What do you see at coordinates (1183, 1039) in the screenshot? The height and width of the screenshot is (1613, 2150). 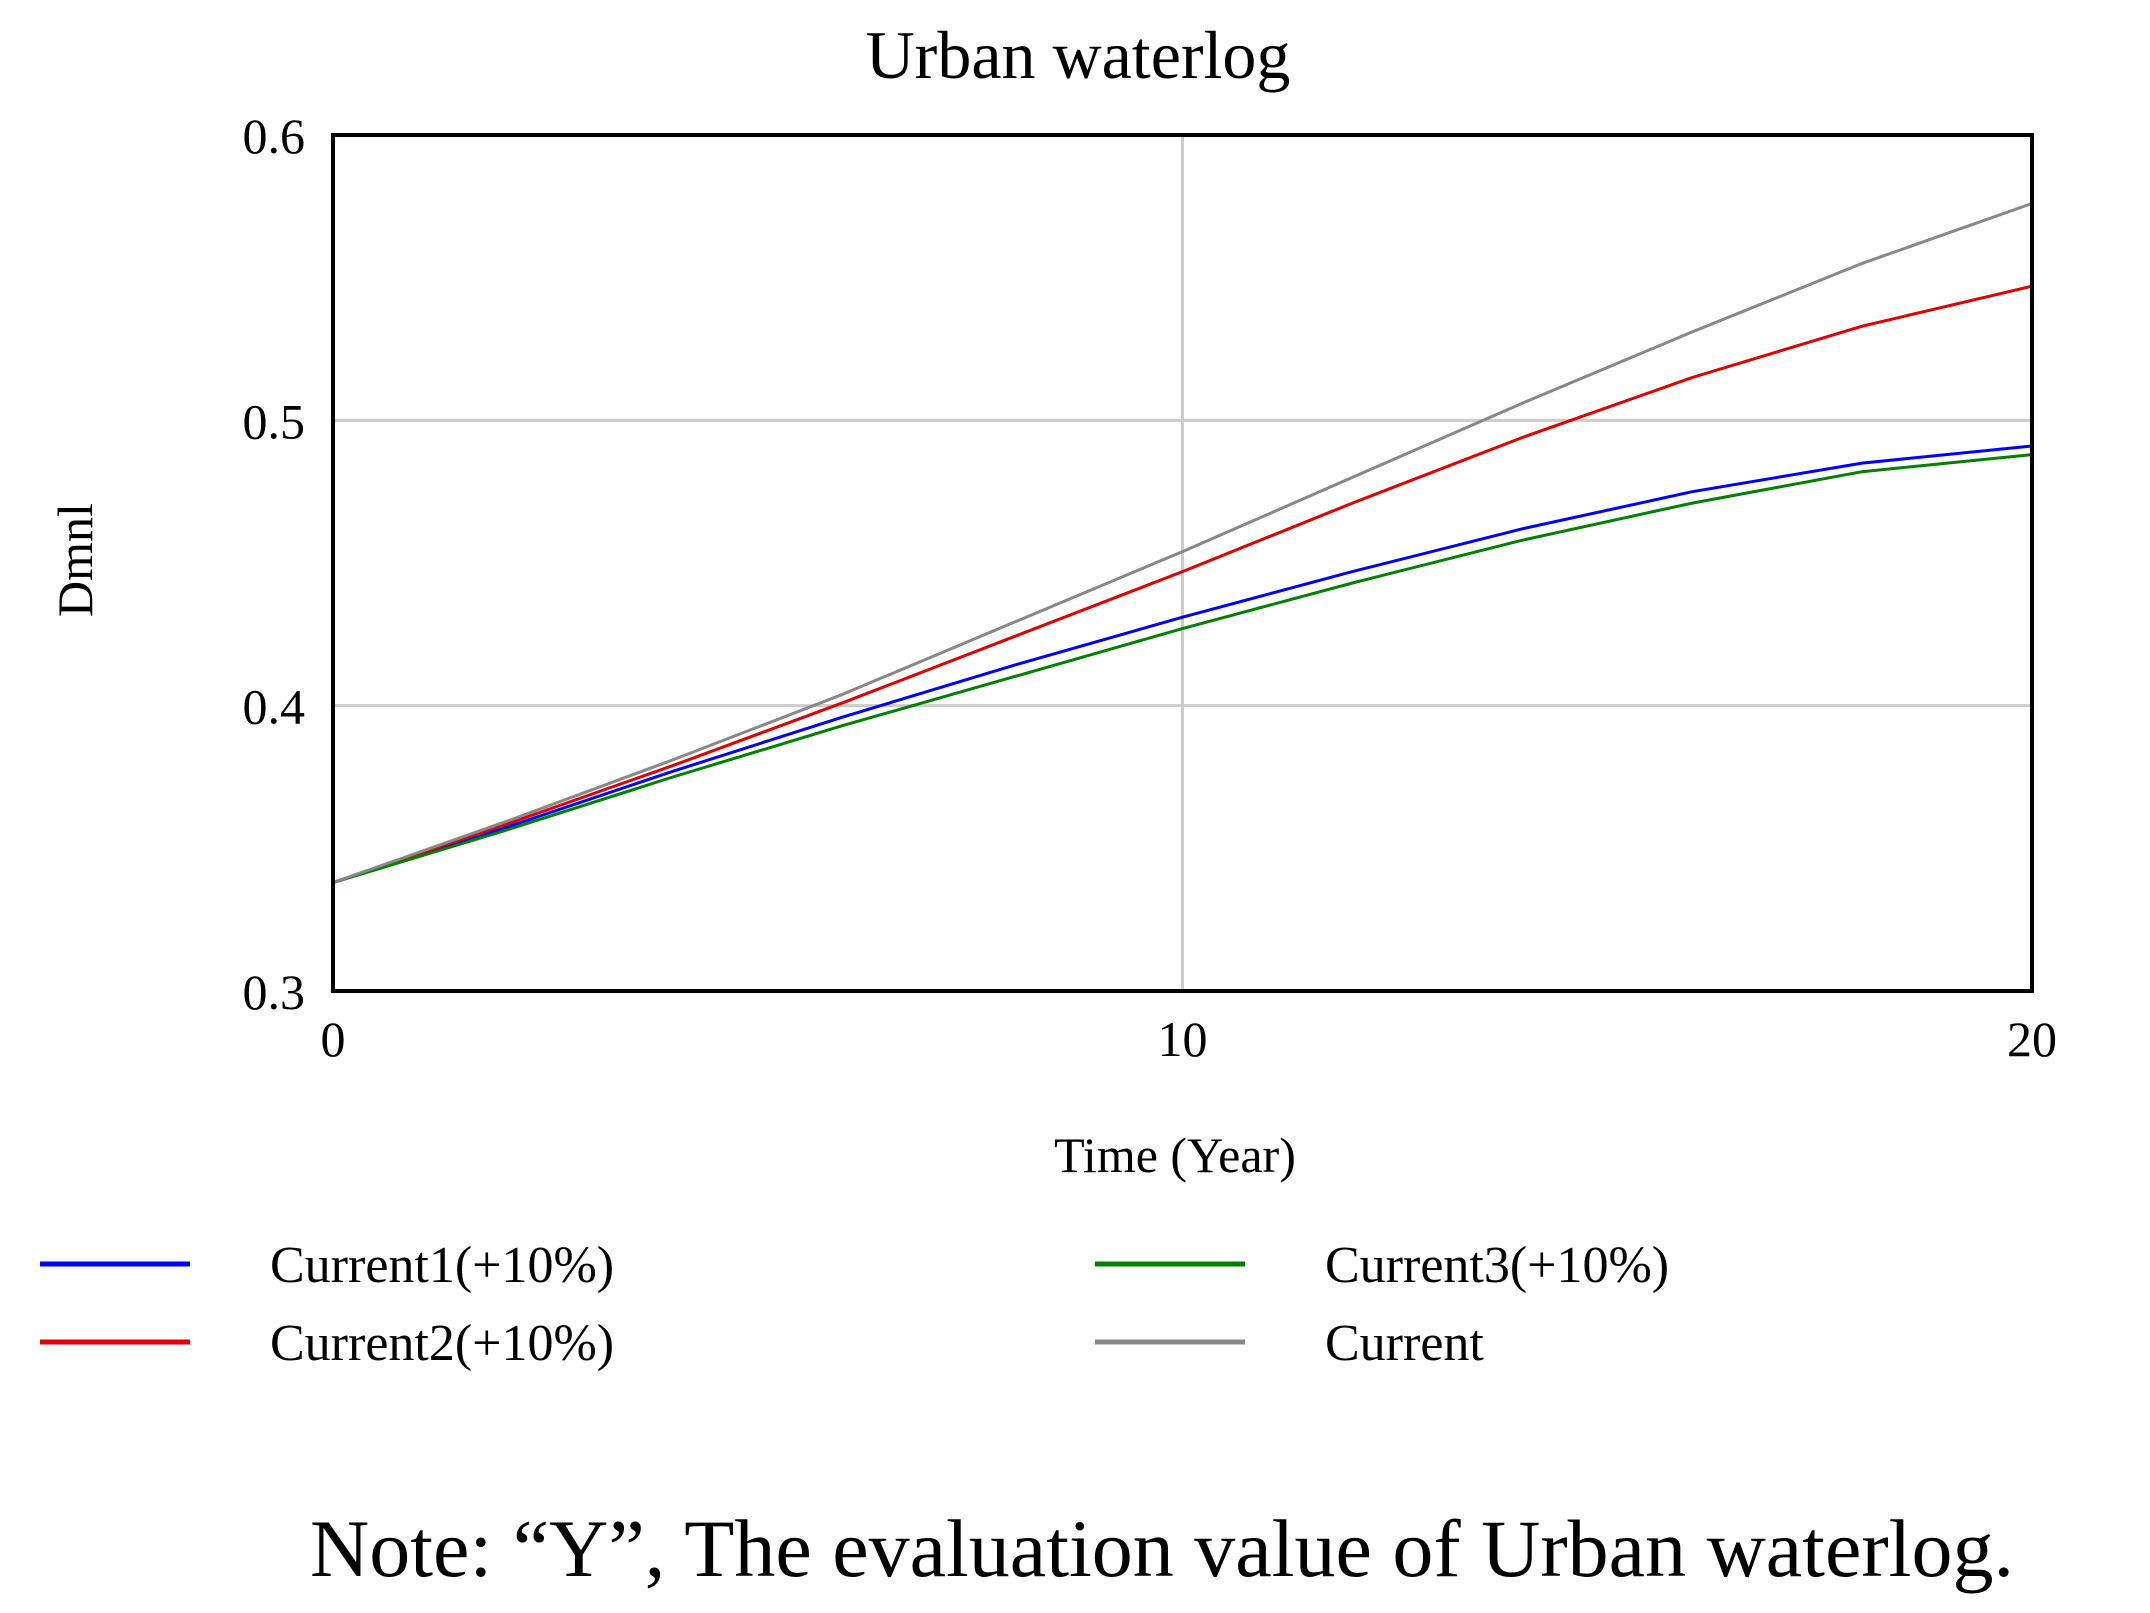 I see `x-tick-label: 10` at bounding box center [1183, 1039].